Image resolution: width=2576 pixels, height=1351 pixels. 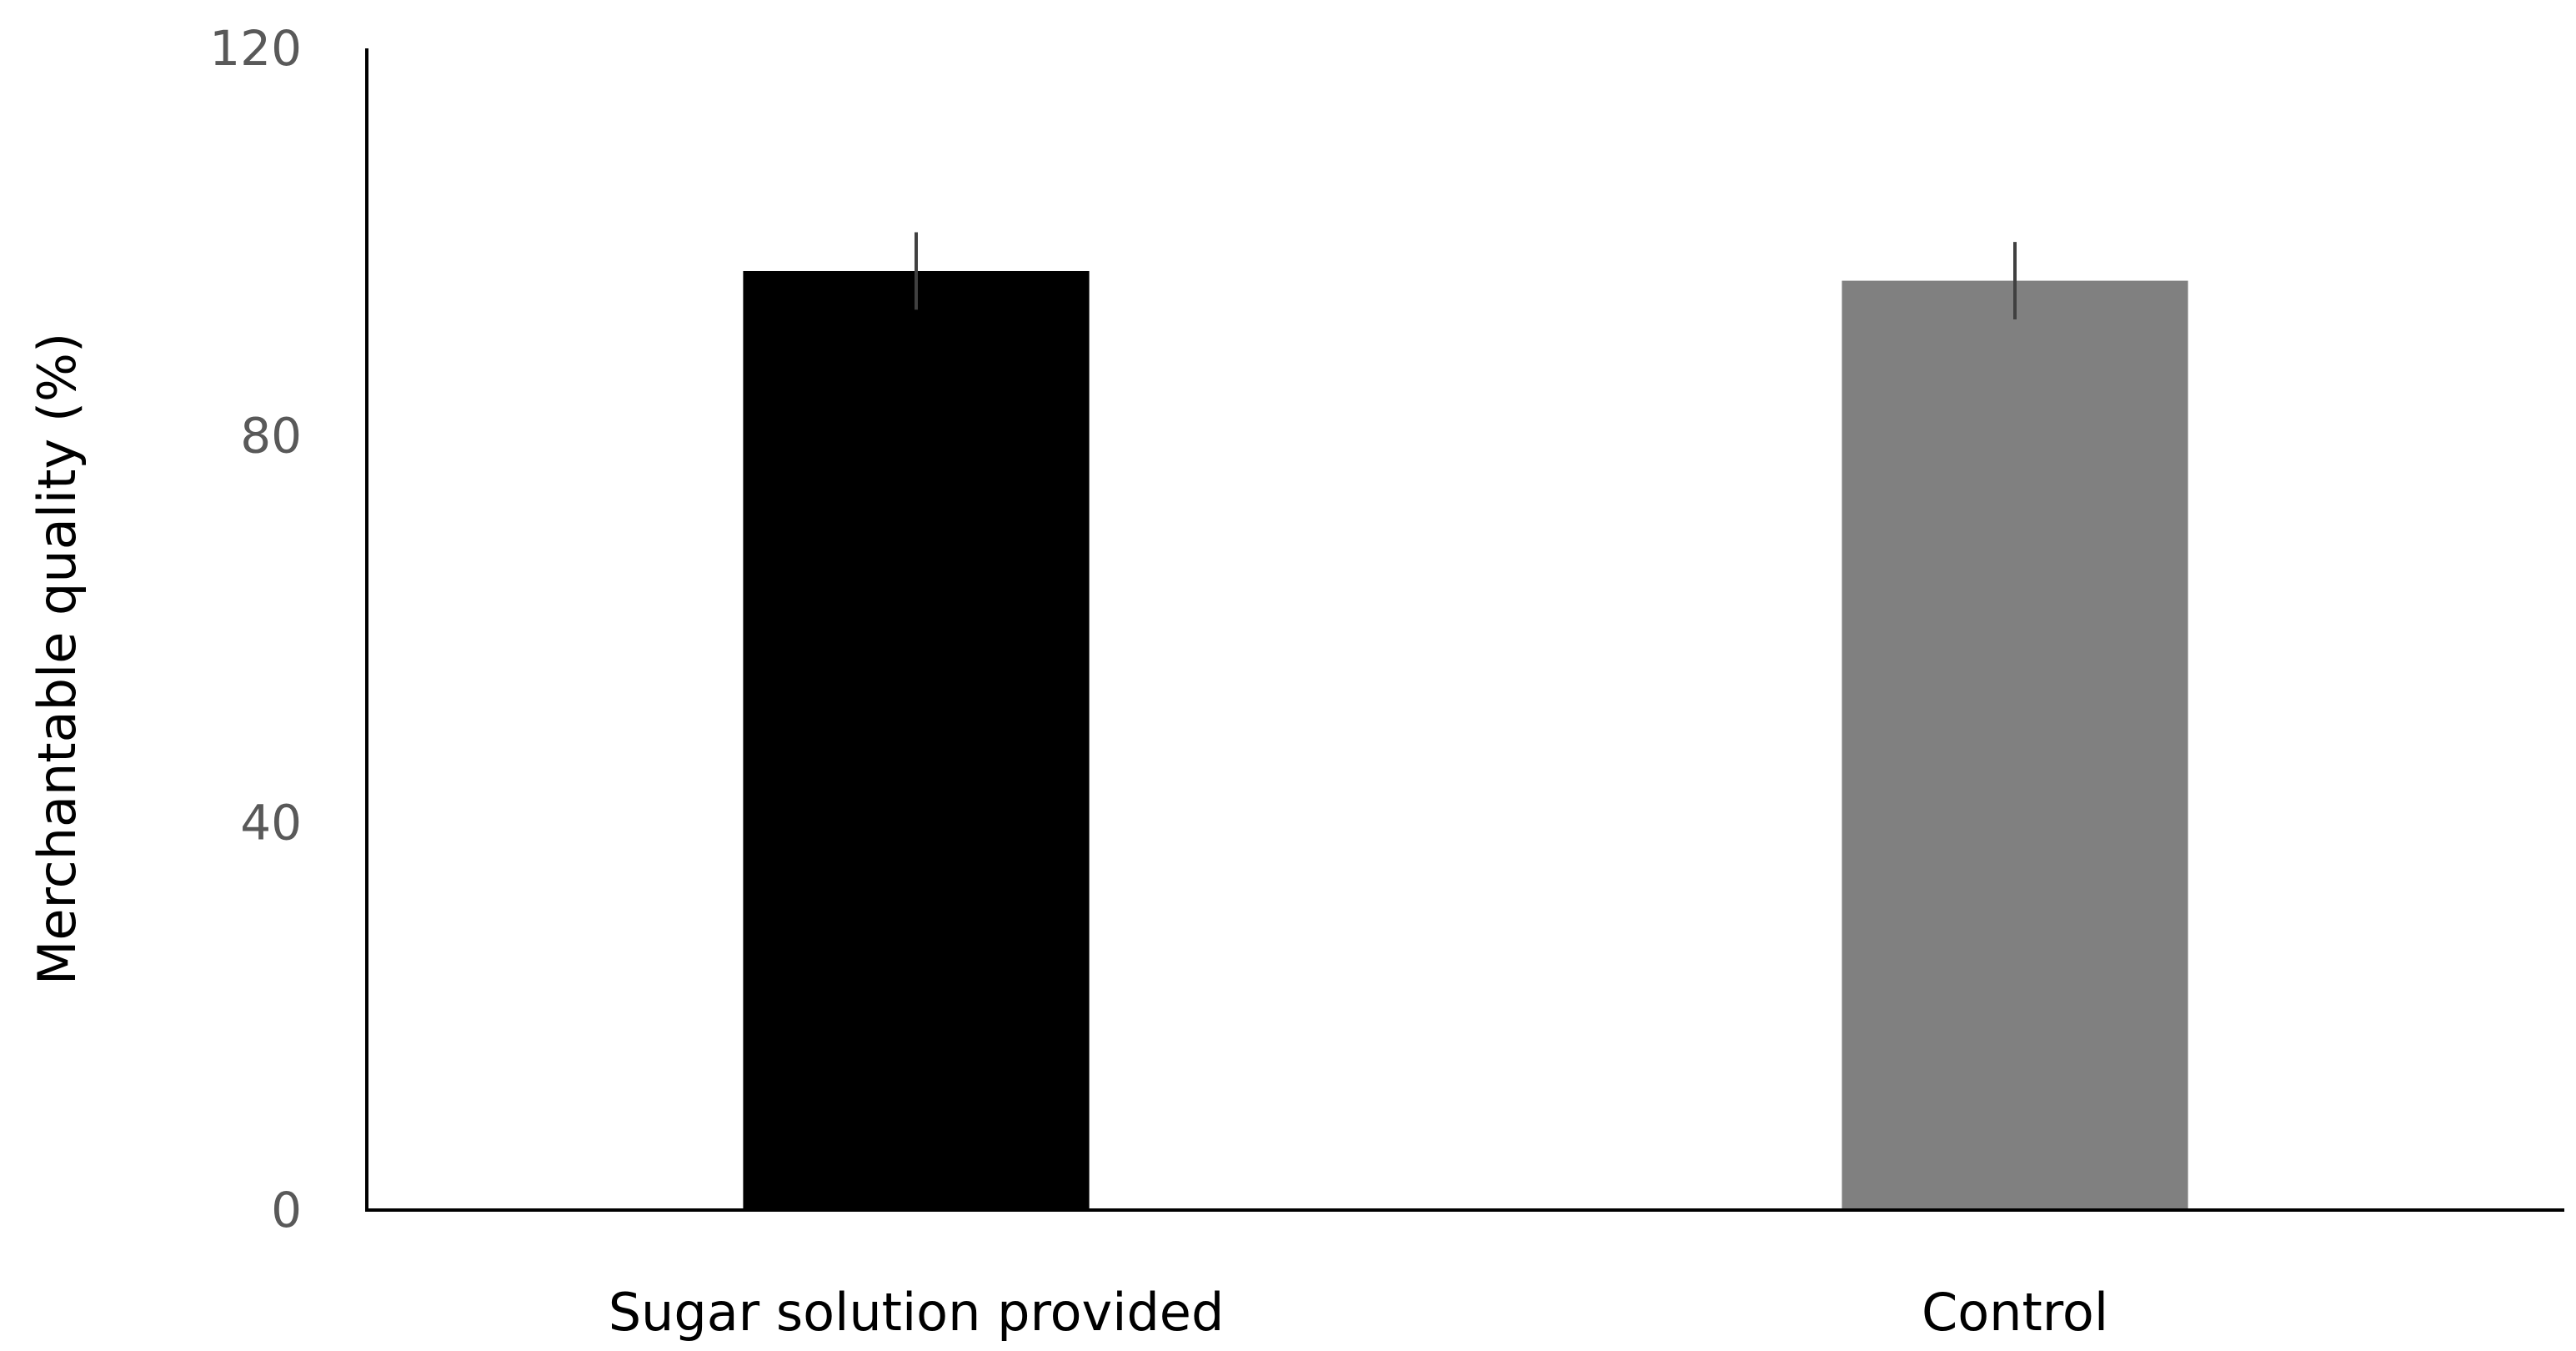 What do you see at coordinates (917, 1312) in the screenshot?
I see `x-category-label: Sugar solution provided` at bounding box center [917, 1312].